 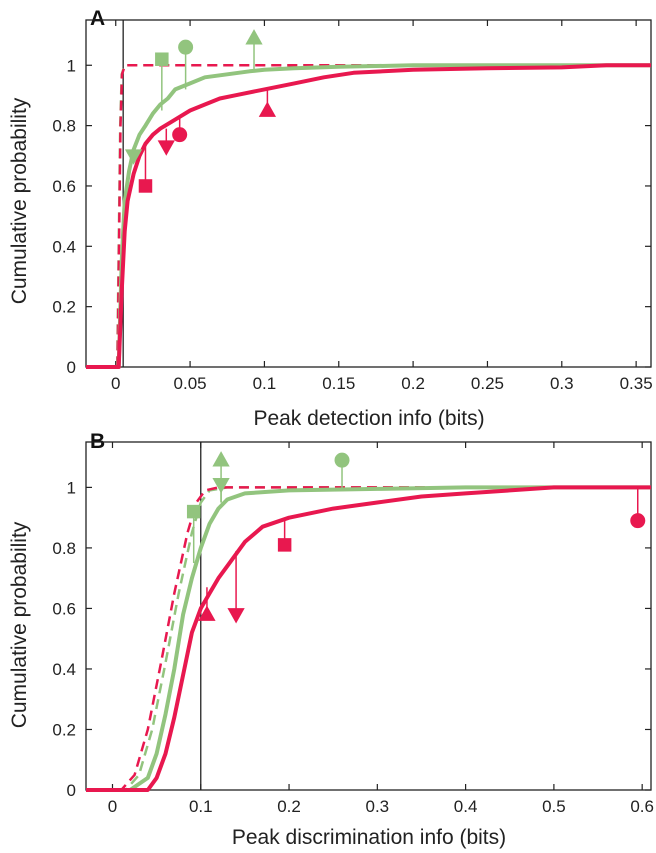 I want to click on panel-b-y-tick-label: 0, so click(x=71, y=790).